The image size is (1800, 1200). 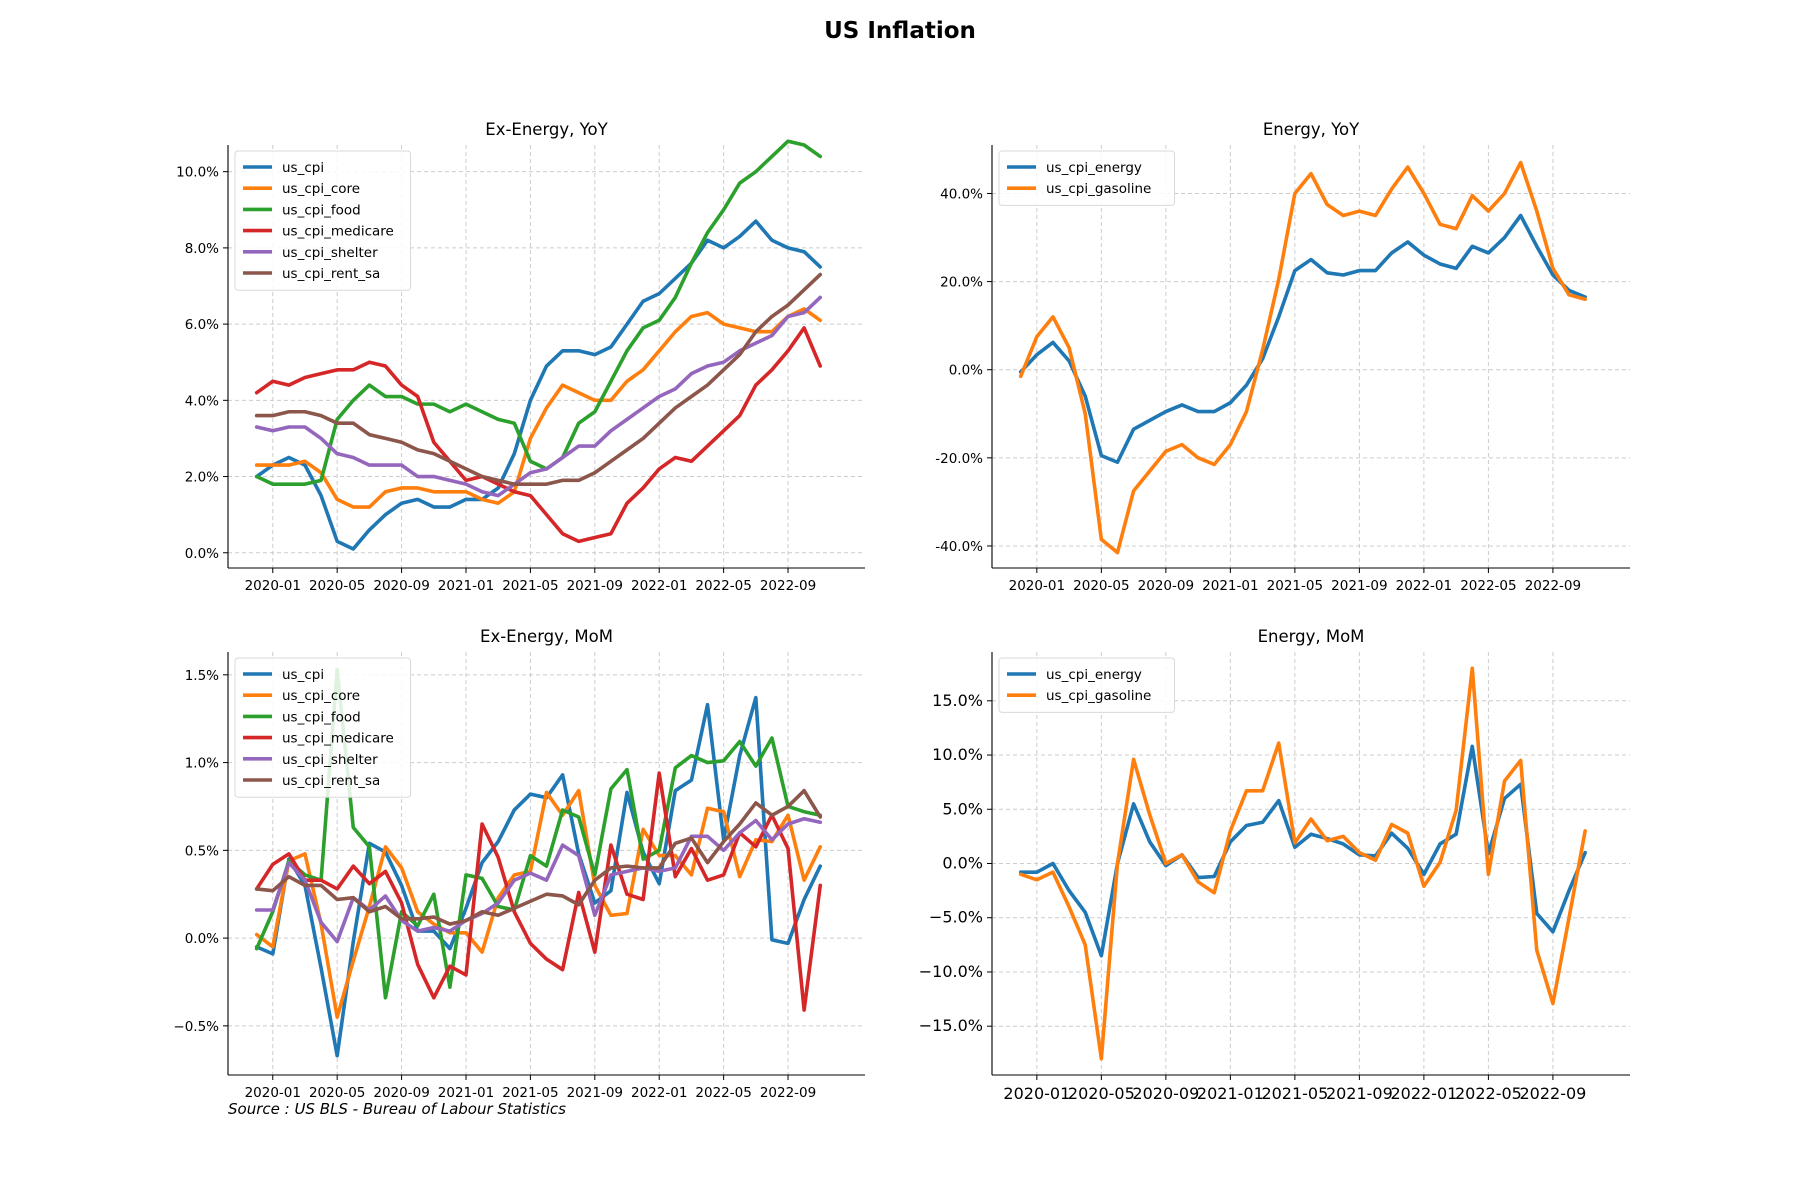 What do you see at coordinates (202, 851) in the screenshot?
I see `y-tick-label: 0.5%` at bounding box center [202, 851].